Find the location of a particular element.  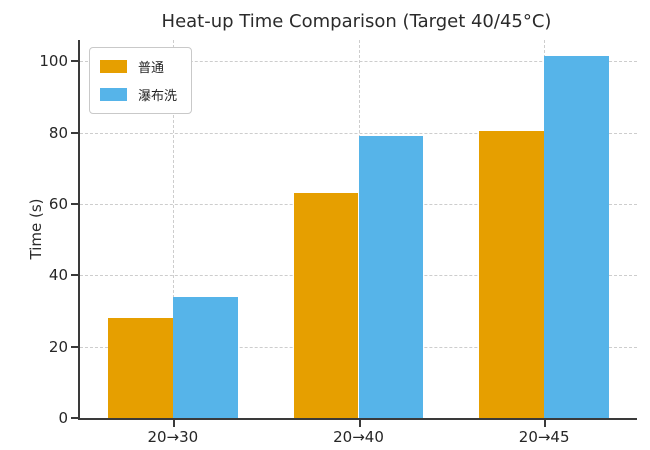

legend: 普通 瀑布洗 is located at coordinates (141, 80).